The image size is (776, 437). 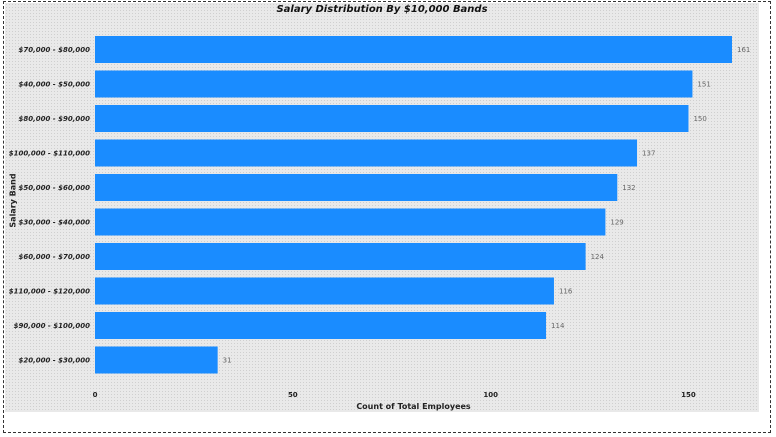 What do you see at coordinates (413, 406) in the screenshot?
I see `x-axis-label: Count of Total Employees` at bounding box center [413, 406].